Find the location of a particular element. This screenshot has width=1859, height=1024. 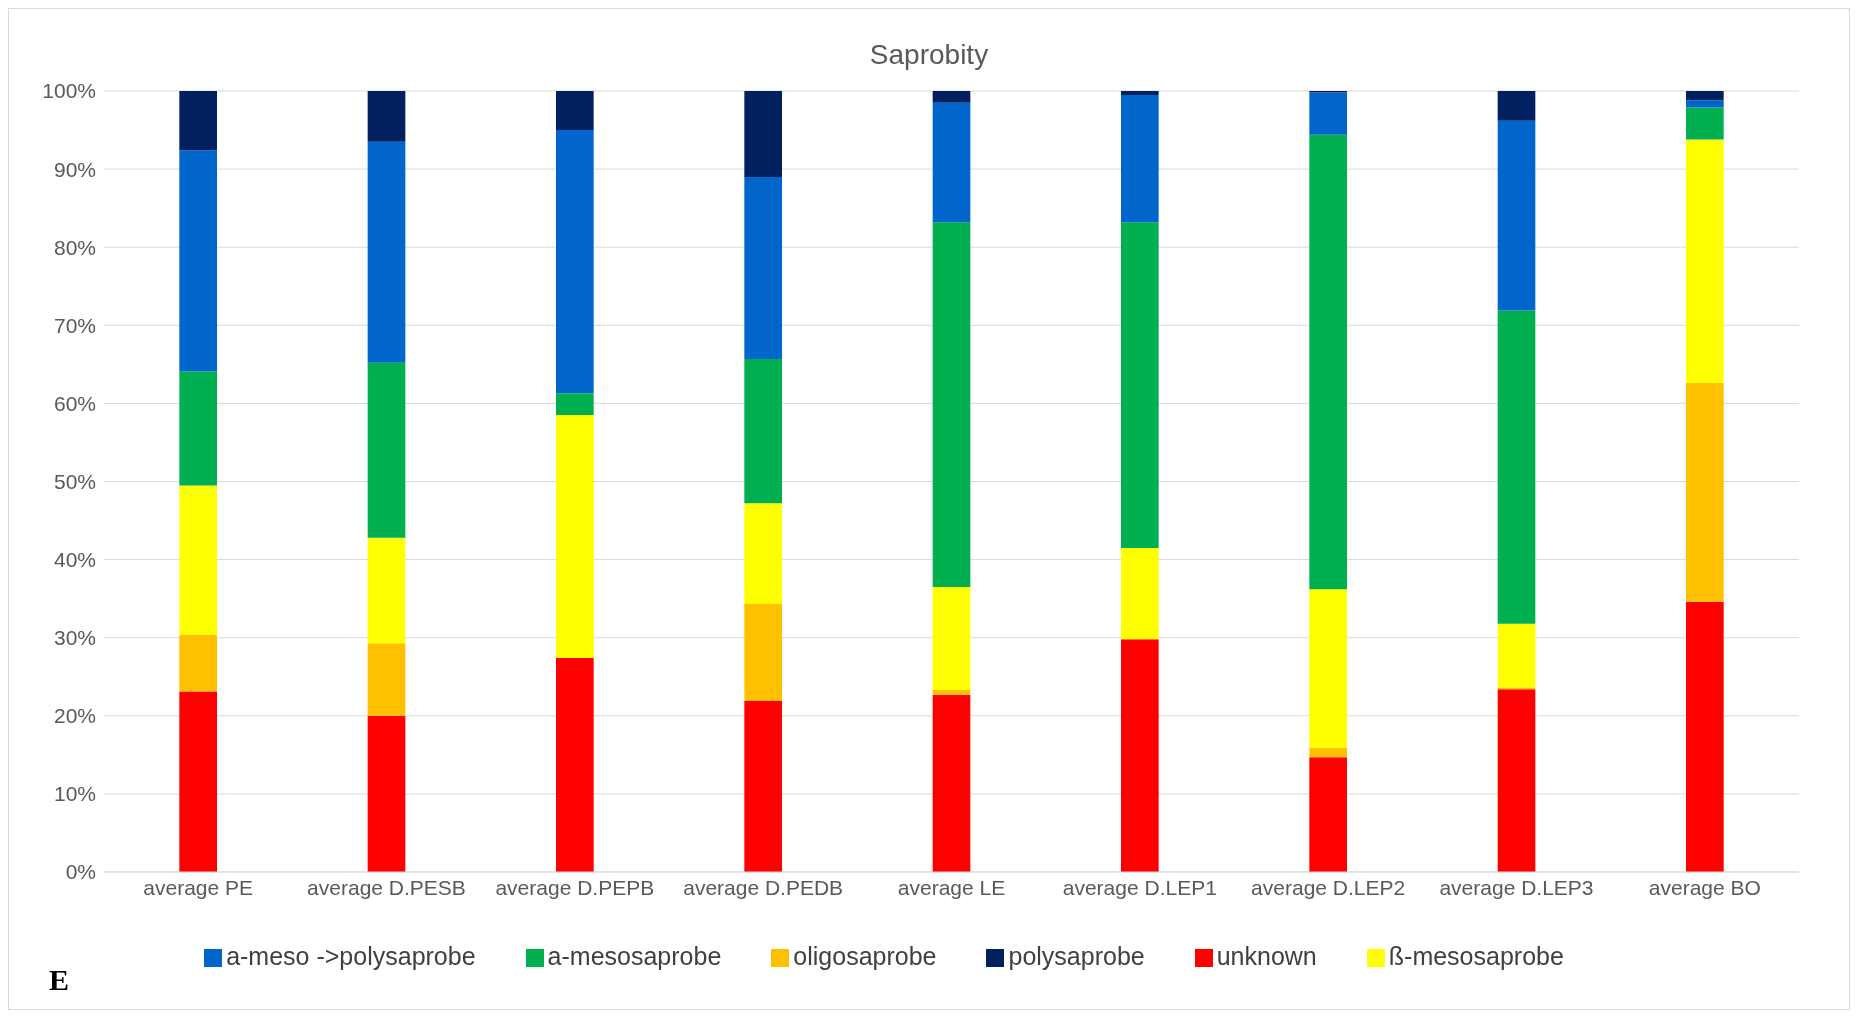

y-tick-label: 70% is located at coordinates (74, 325).